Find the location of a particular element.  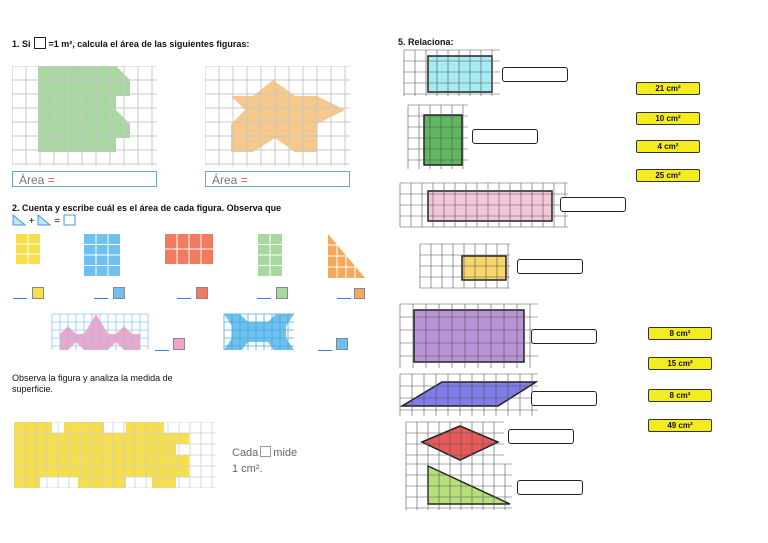

area-tag: 15 cm² is located at coordinates (680, 363).